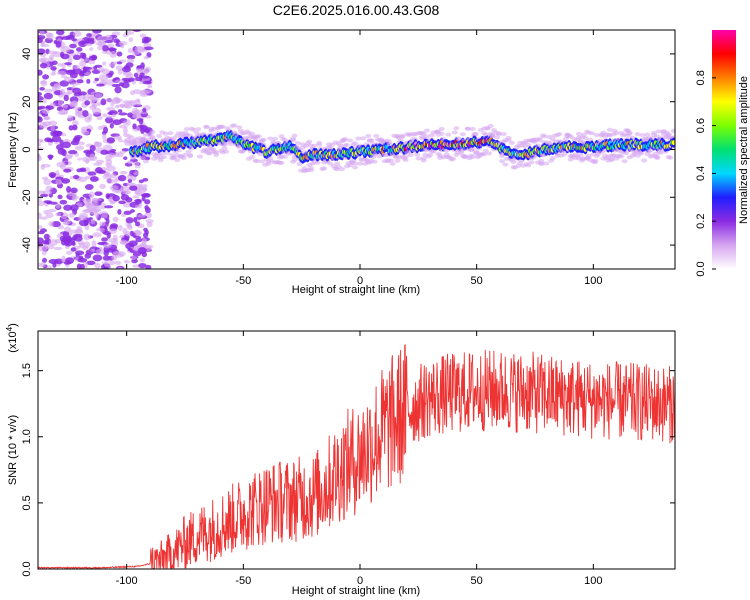  I want to click on snr-x-tick-label: 0, so click(360, 581).